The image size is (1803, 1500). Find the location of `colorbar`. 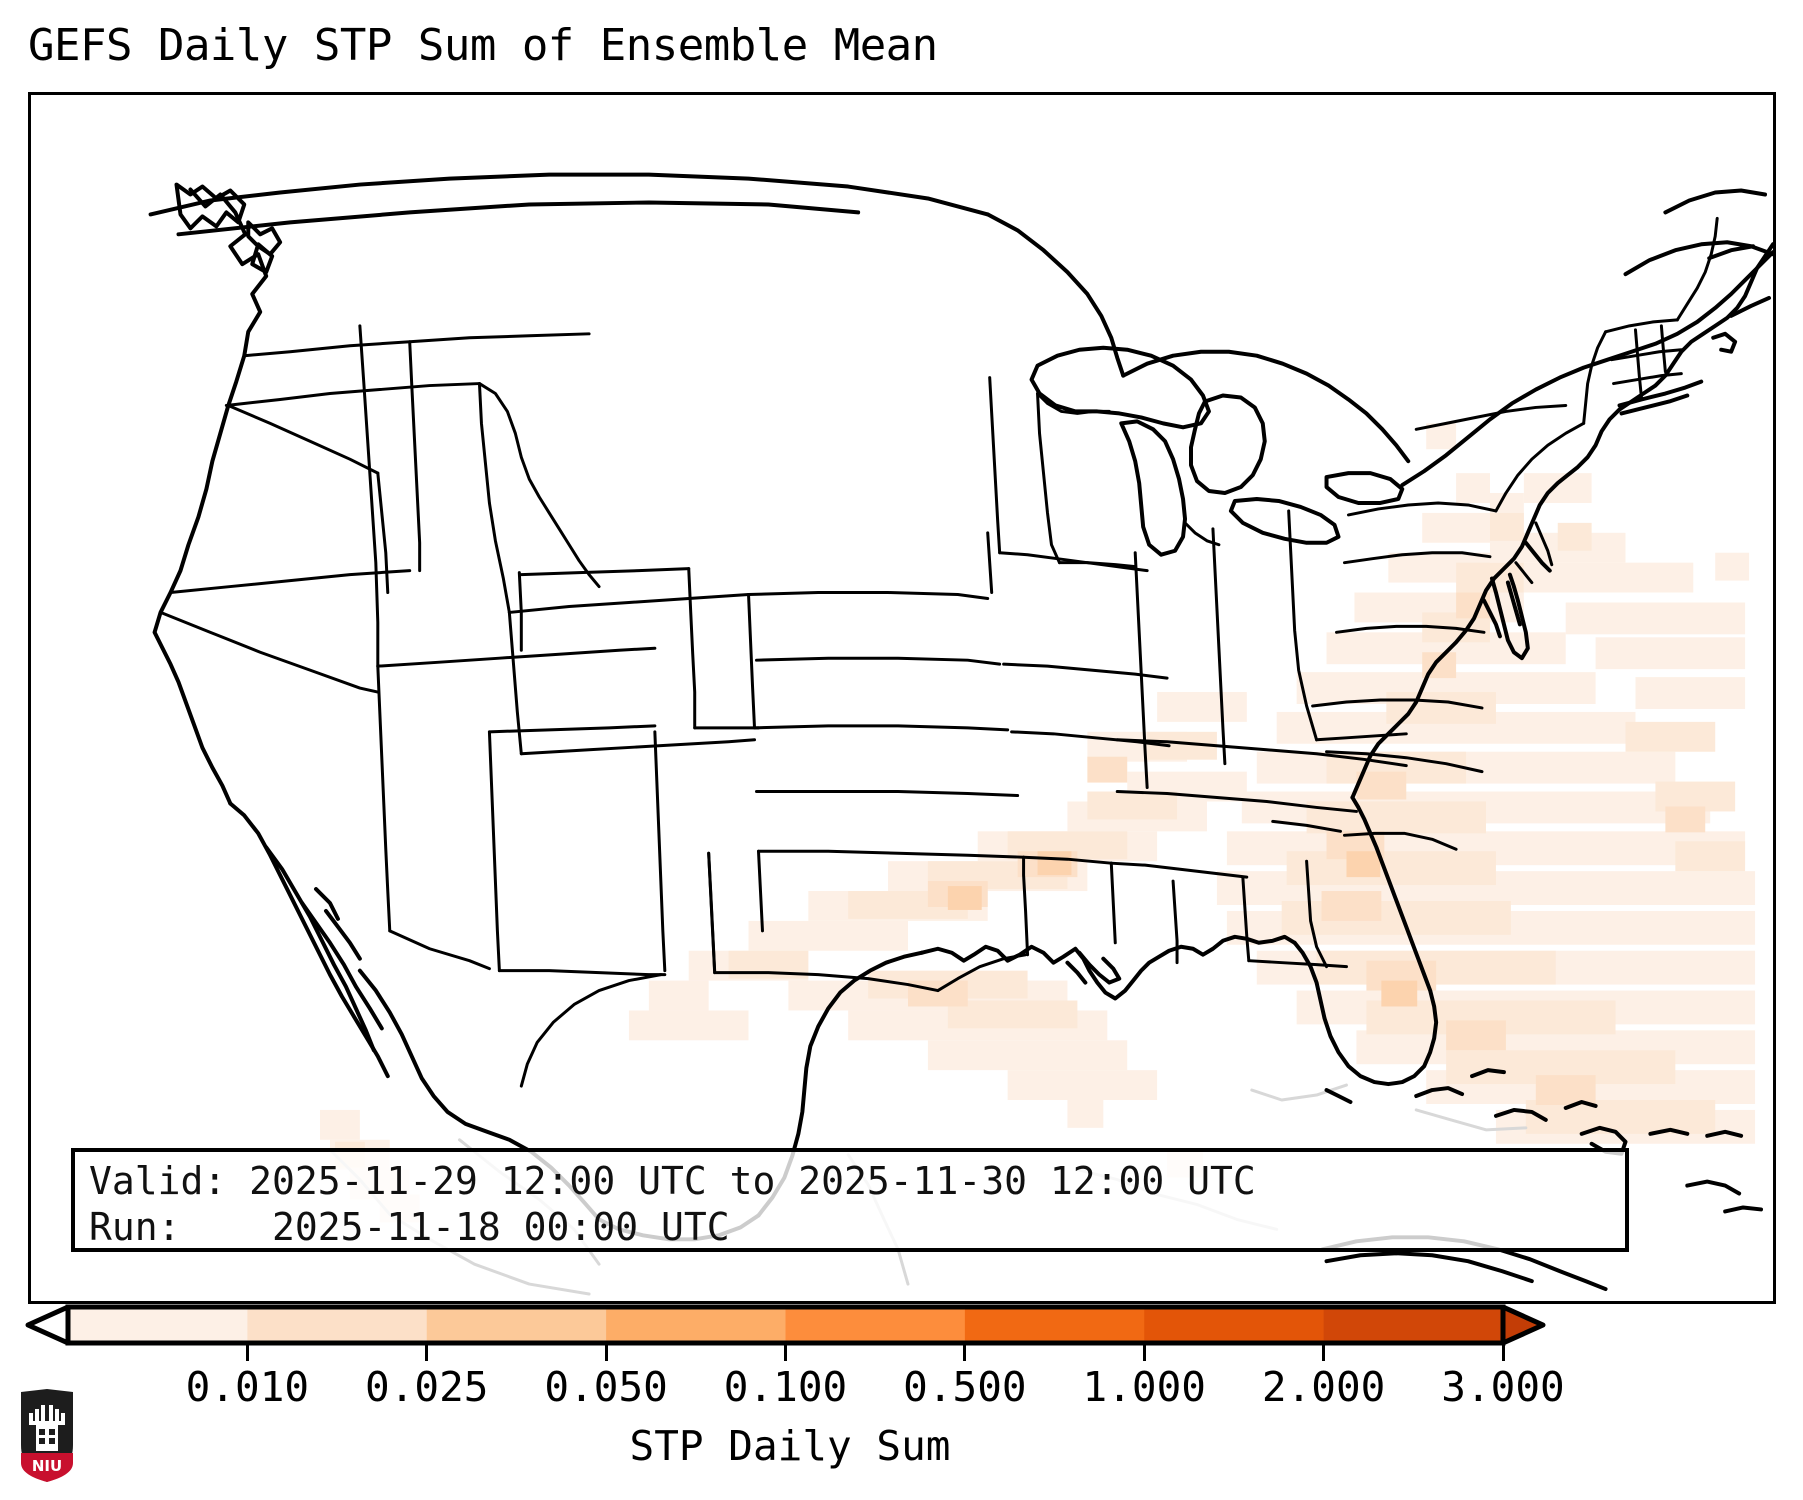

colorbar is located at coordinates (785, 1325).